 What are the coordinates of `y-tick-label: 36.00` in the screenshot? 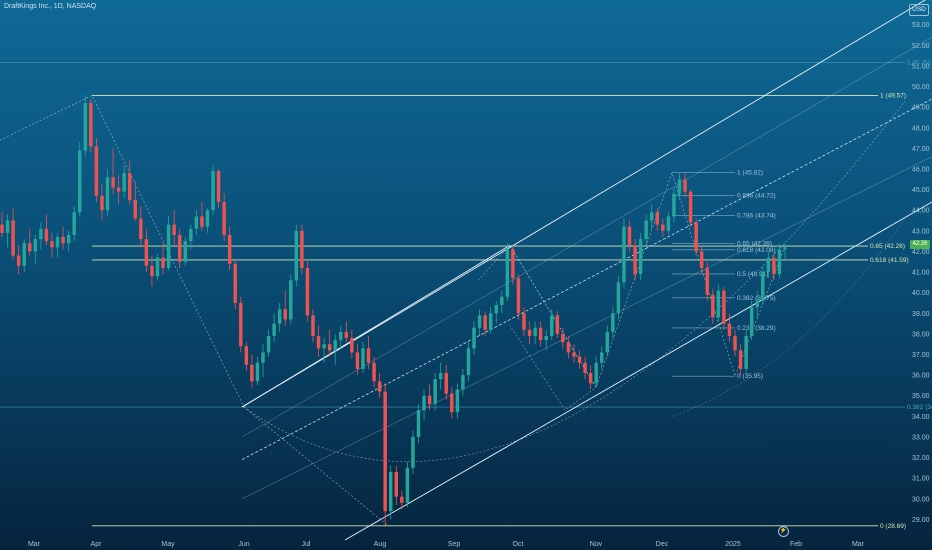 It's located at (921, 376).